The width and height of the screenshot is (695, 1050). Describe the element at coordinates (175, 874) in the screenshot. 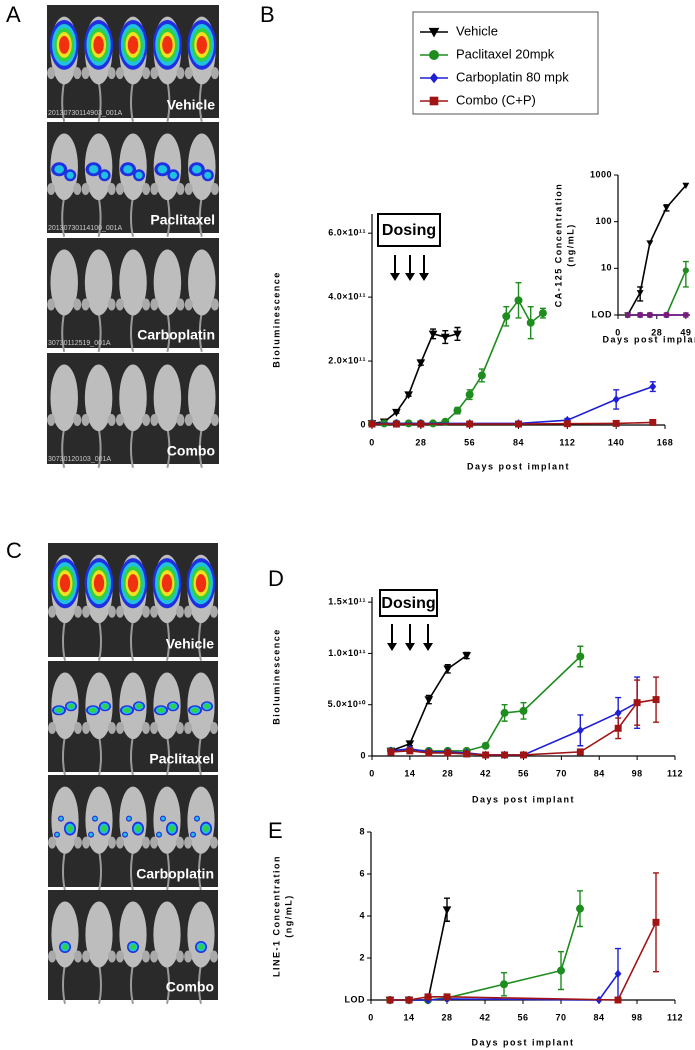

I see `panel-label: Carboplatin` at that location.